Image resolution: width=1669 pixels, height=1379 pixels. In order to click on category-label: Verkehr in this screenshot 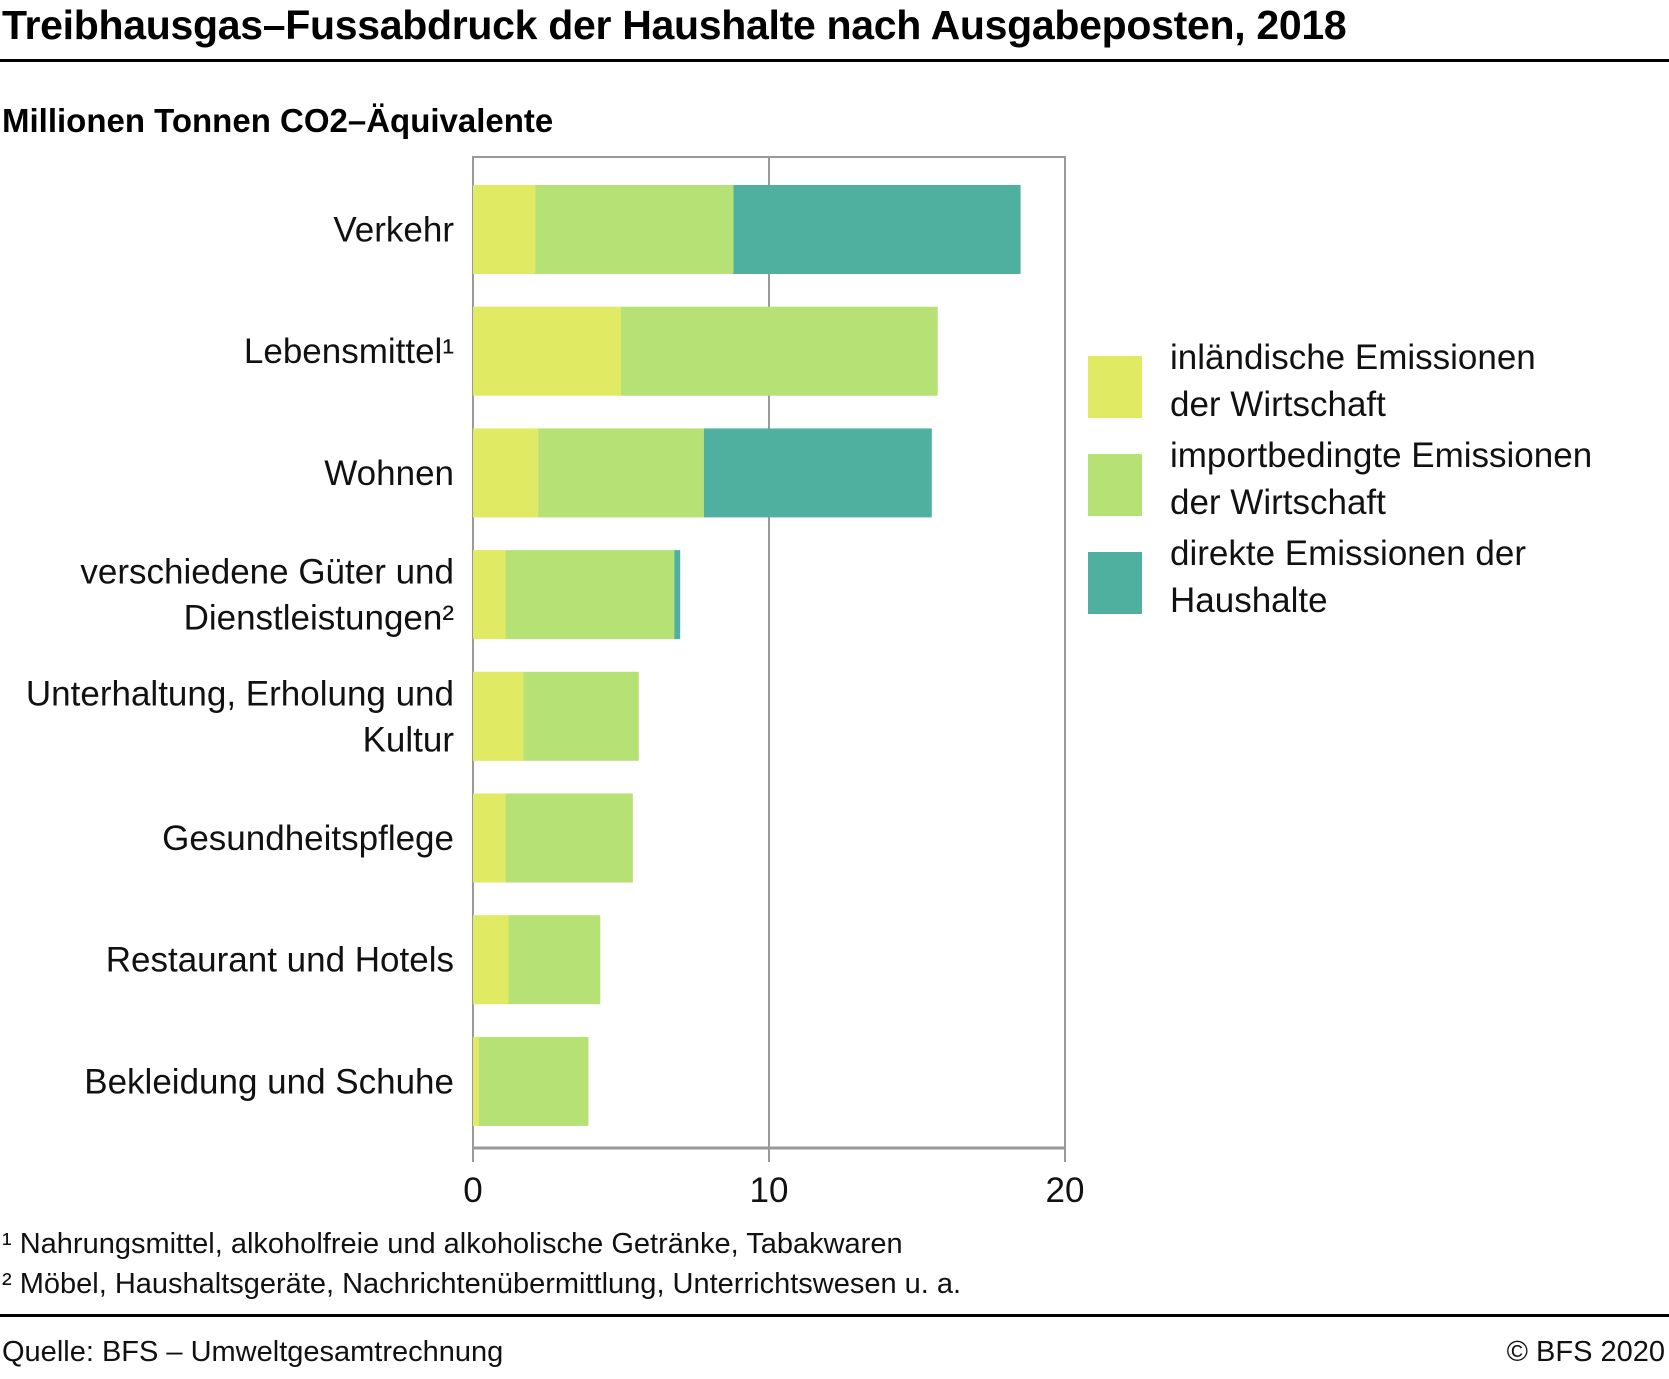, I will do `click(393, 230)`.